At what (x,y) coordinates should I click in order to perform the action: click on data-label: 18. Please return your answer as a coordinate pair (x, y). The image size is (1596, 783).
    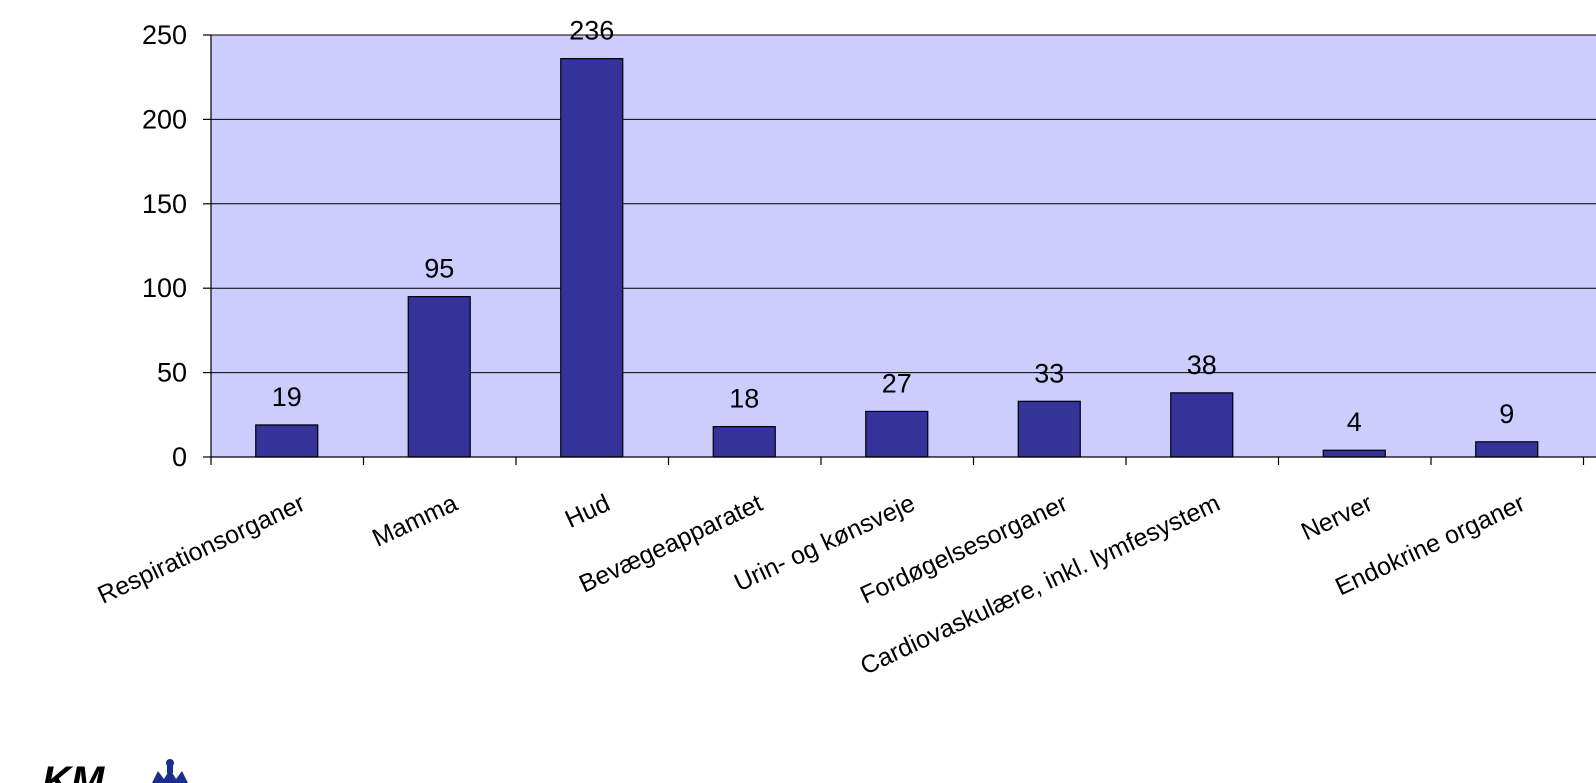
    Looking at the image, I should click on (744, 399).